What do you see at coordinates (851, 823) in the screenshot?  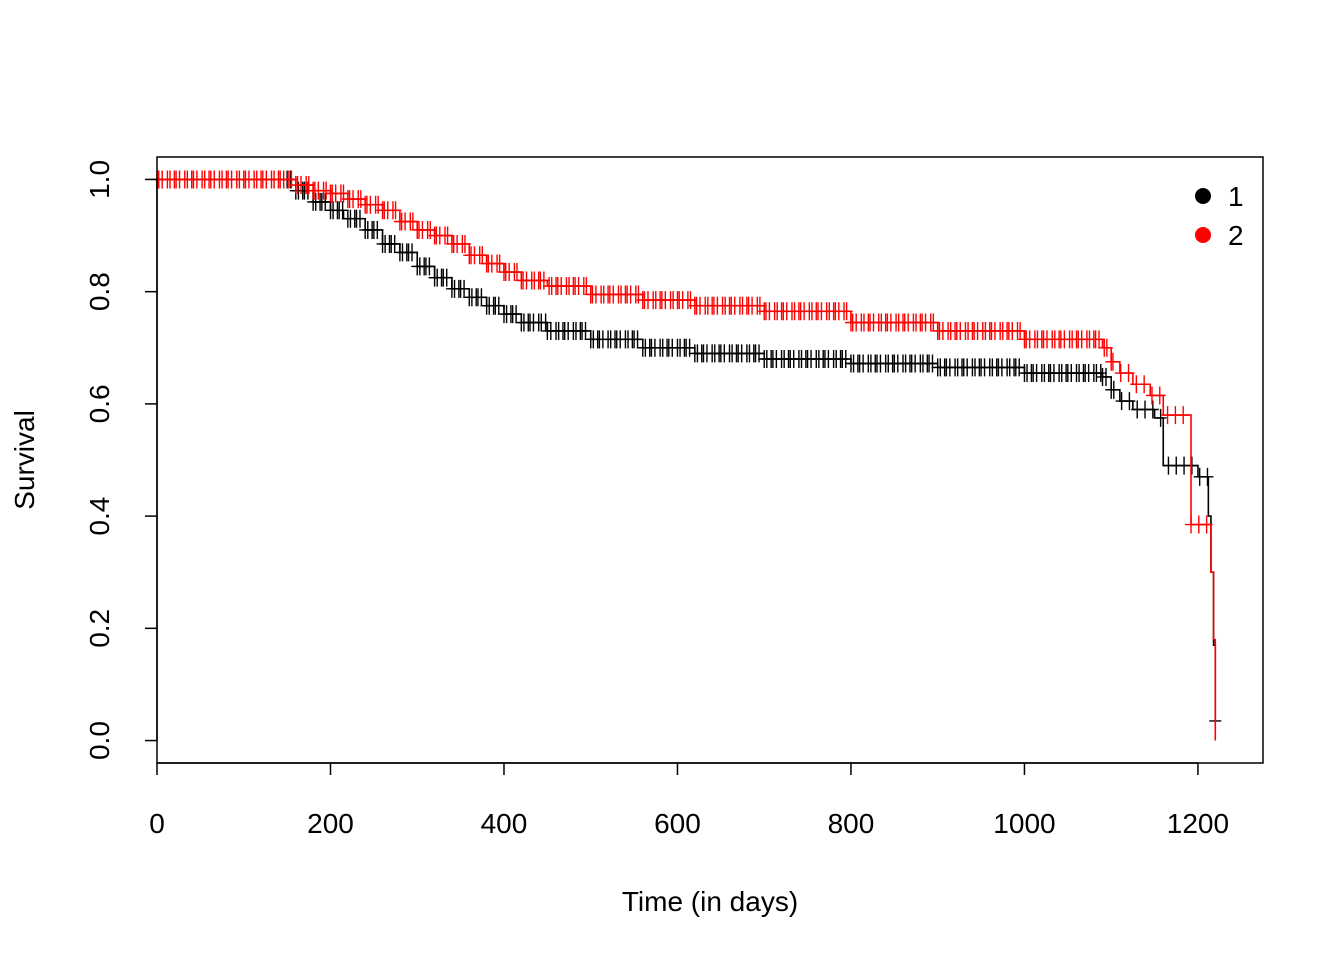 I see `x-tick-label: 800` at bounding box center [851, 823].